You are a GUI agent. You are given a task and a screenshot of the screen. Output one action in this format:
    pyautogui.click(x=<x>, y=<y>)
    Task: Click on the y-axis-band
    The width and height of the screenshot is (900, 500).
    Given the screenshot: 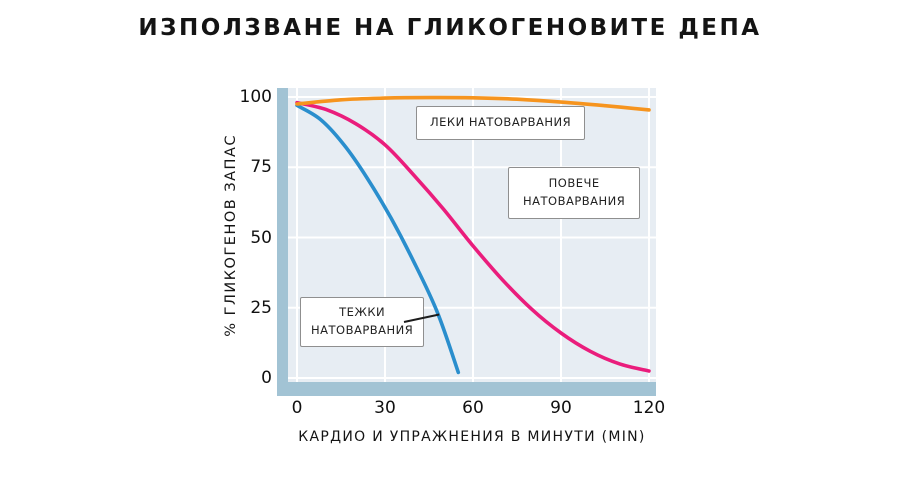 What is the action you would take?
    pyautogui.click(x=282, y=242)
    